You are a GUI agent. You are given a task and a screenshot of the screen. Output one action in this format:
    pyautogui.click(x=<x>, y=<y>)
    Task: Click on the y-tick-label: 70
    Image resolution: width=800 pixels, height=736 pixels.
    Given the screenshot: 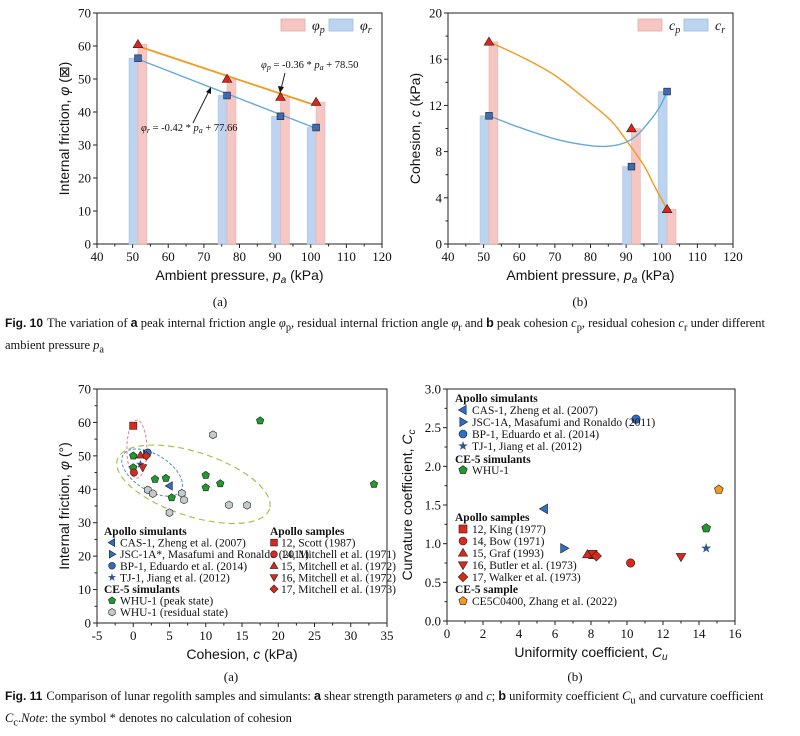 What is the action you would take?
    pyautogui.click(x=84, y=389)
    